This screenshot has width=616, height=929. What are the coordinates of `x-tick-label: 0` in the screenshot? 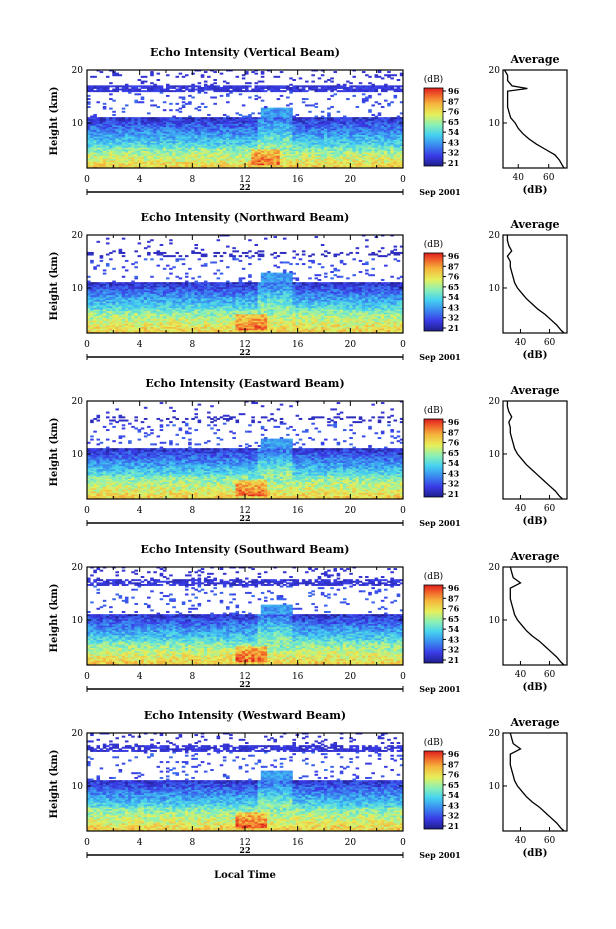 It's located at (87, 180).